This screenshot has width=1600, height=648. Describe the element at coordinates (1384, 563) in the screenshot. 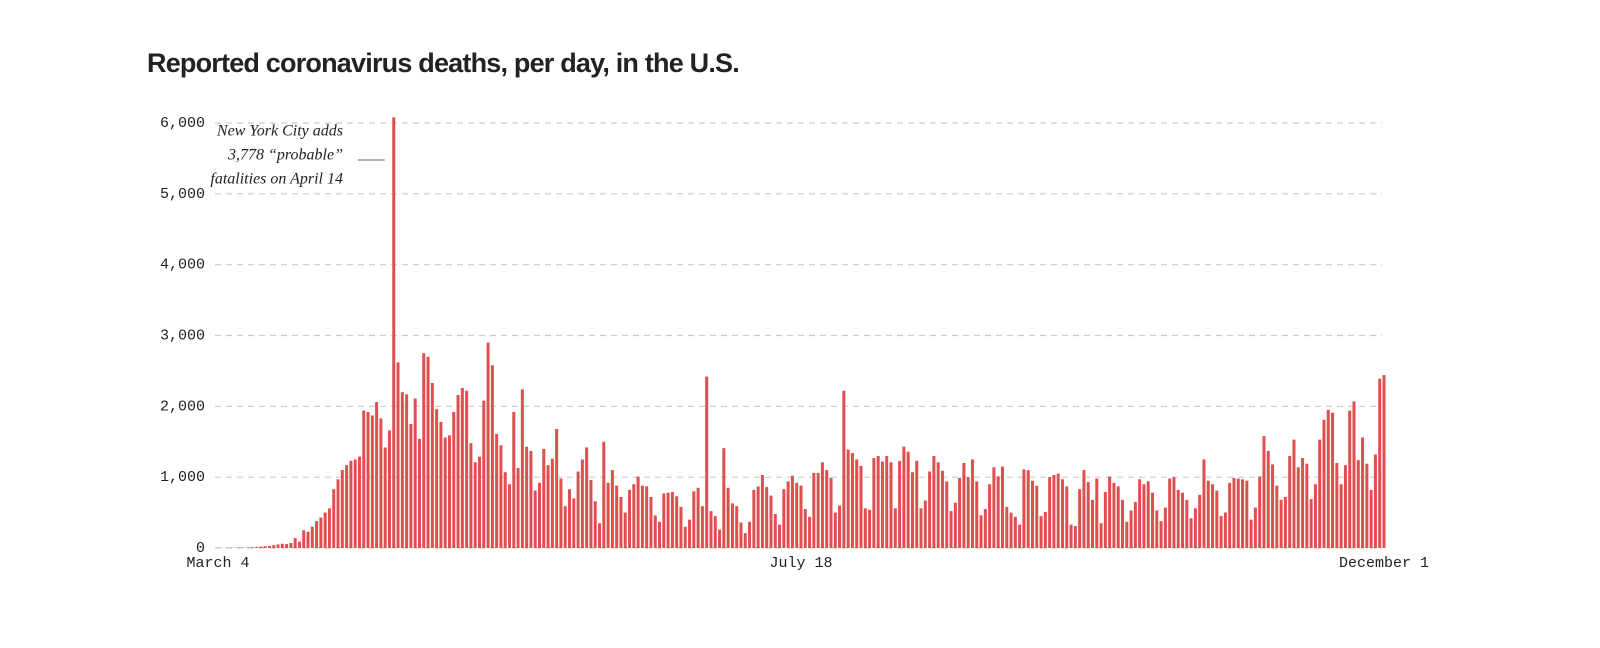

I see `x-tick-label: December 1` at that location.